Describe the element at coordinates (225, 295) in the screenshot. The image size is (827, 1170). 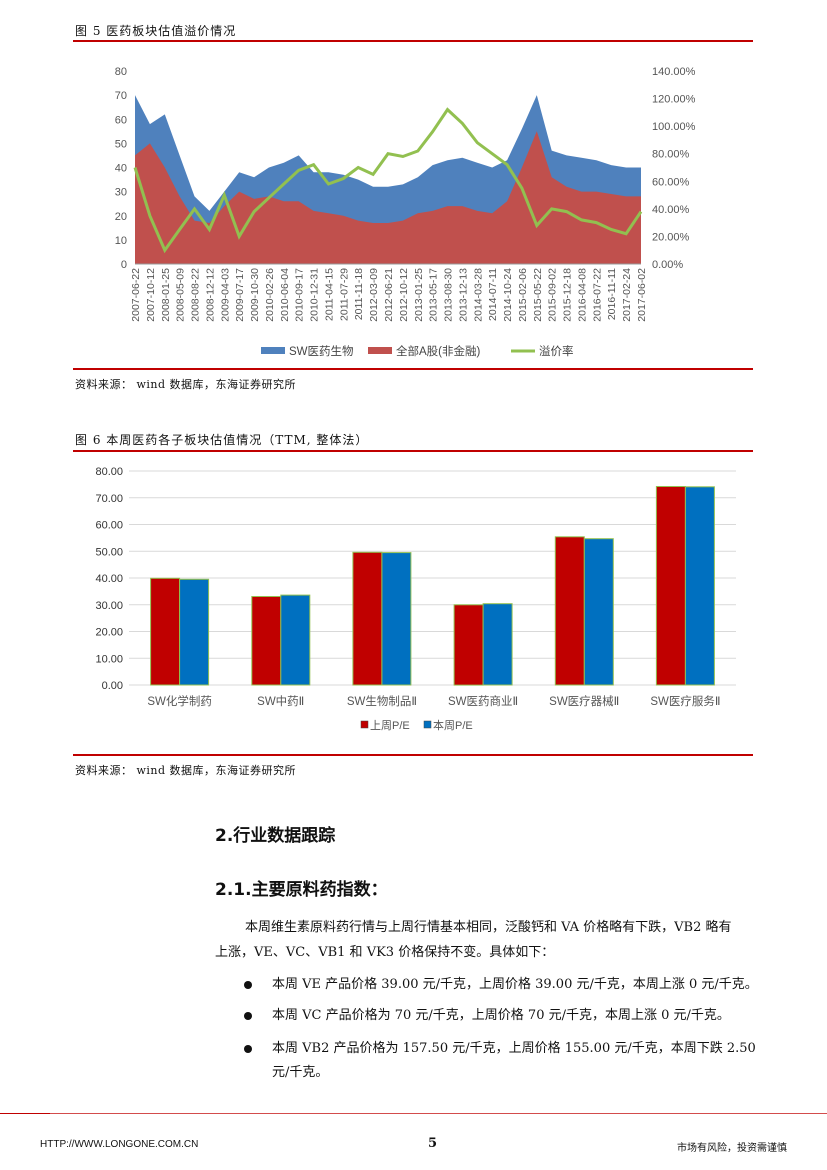
I see `x-tick-label: 2009-04-03` at that location.